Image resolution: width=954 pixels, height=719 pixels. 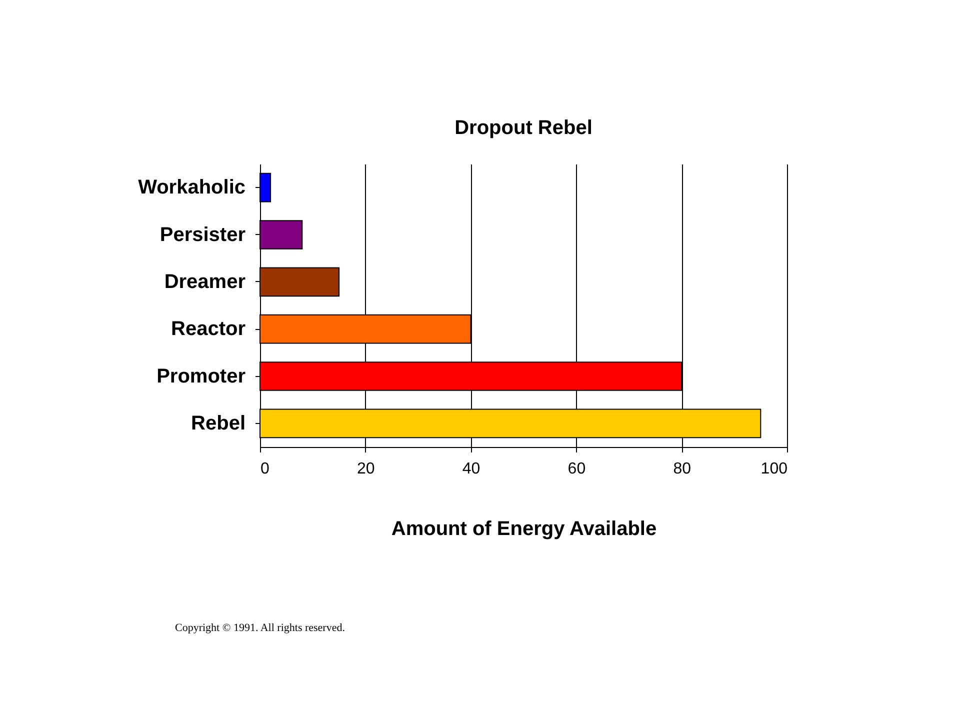 I want to click on chart-title: Dropout Rebel, so click(x=523, y=128).